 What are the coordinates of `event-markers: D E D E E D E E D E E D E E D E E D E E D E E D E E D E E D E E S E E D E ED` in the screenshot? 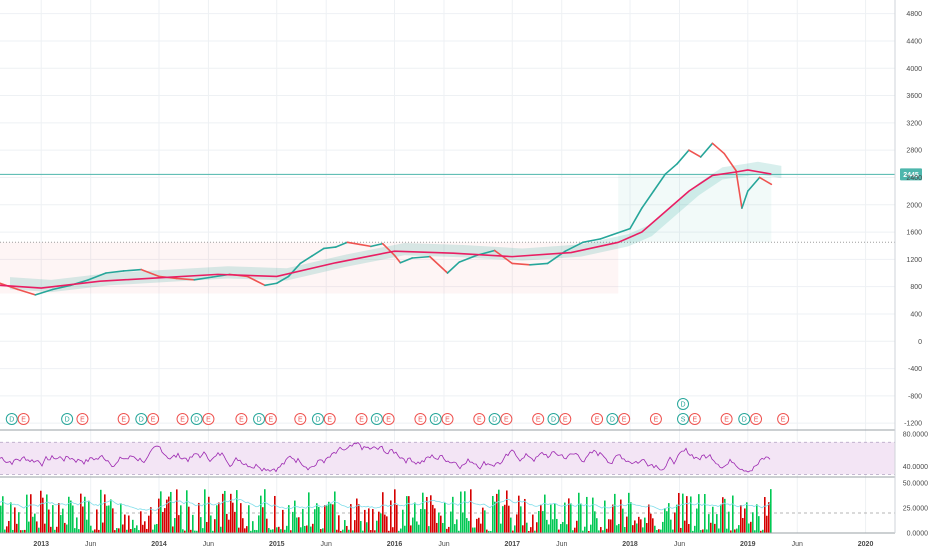 It's located at (397, 411).